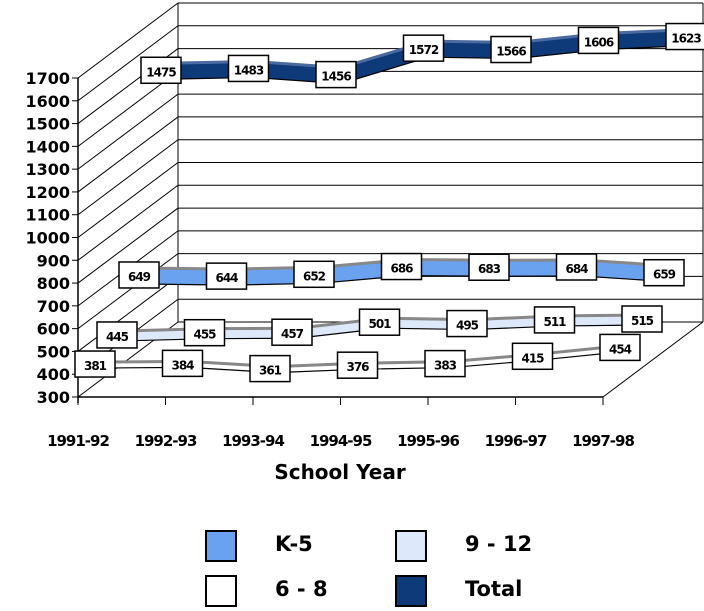 This screenshot has height=611, width=704. I want to click on x-tick-label: 1994-95, so click(341, 441).